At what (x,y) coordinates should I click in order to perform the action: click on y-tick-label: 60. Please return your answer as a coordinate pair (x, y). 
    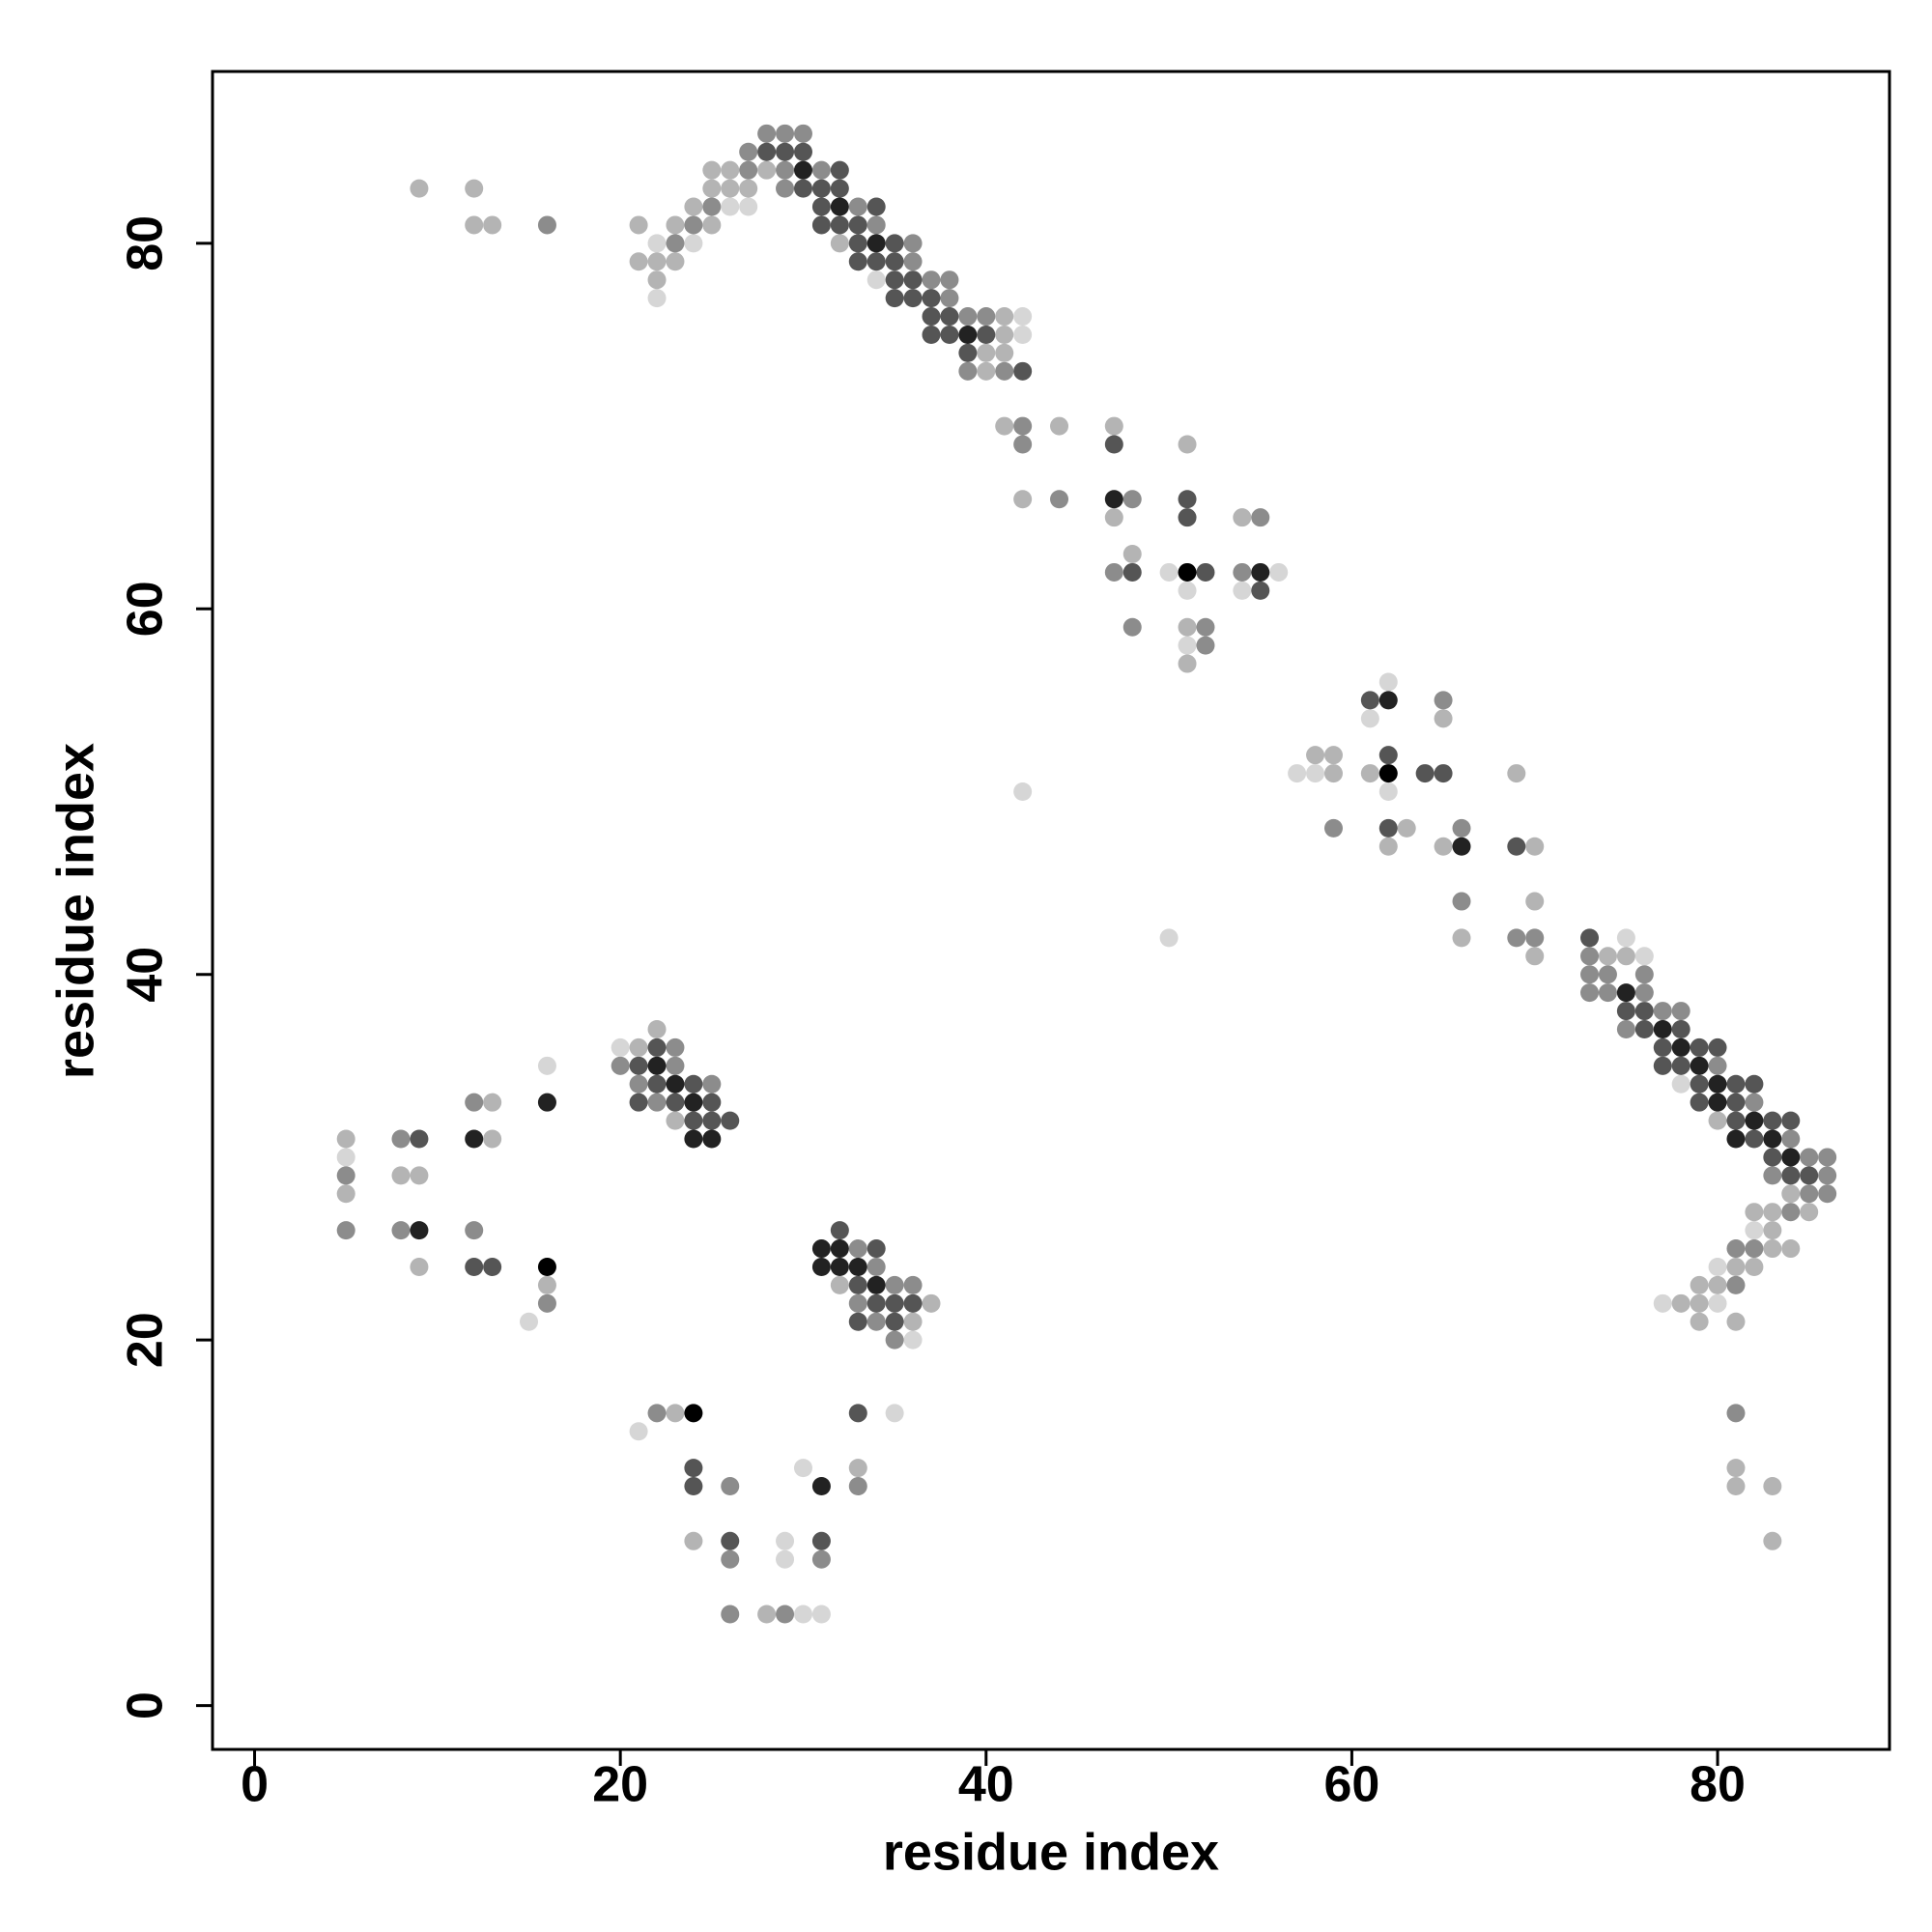
    Looking at the image, I should click on (146, 609).